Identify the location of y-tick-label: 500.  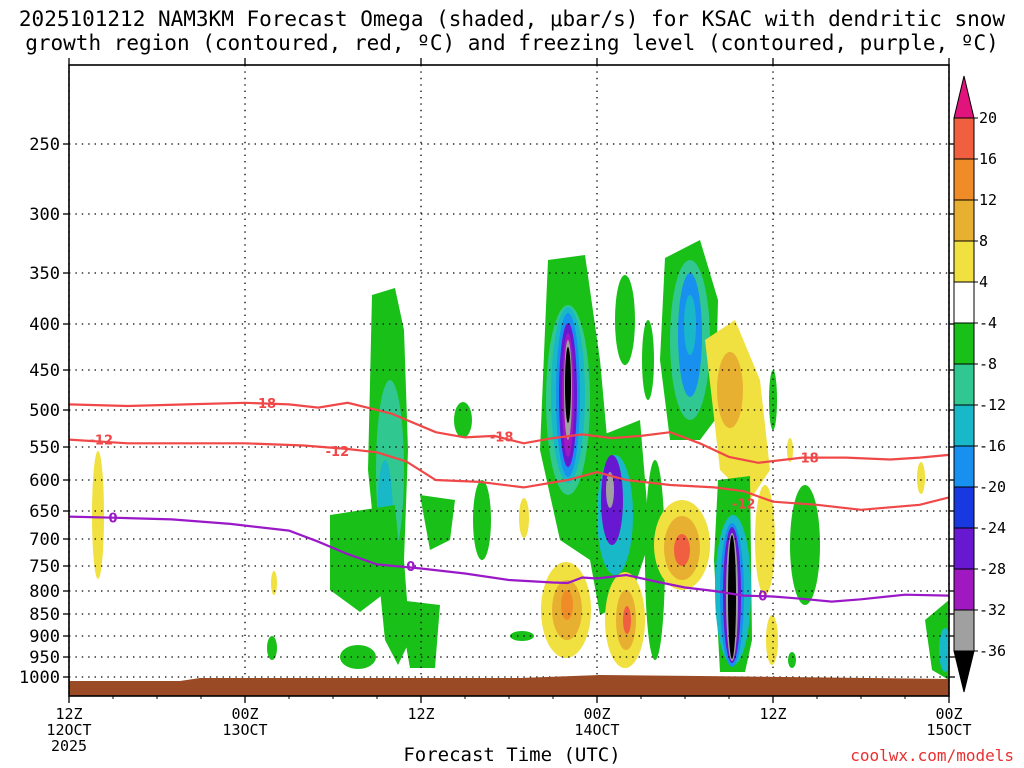
(44, 411).